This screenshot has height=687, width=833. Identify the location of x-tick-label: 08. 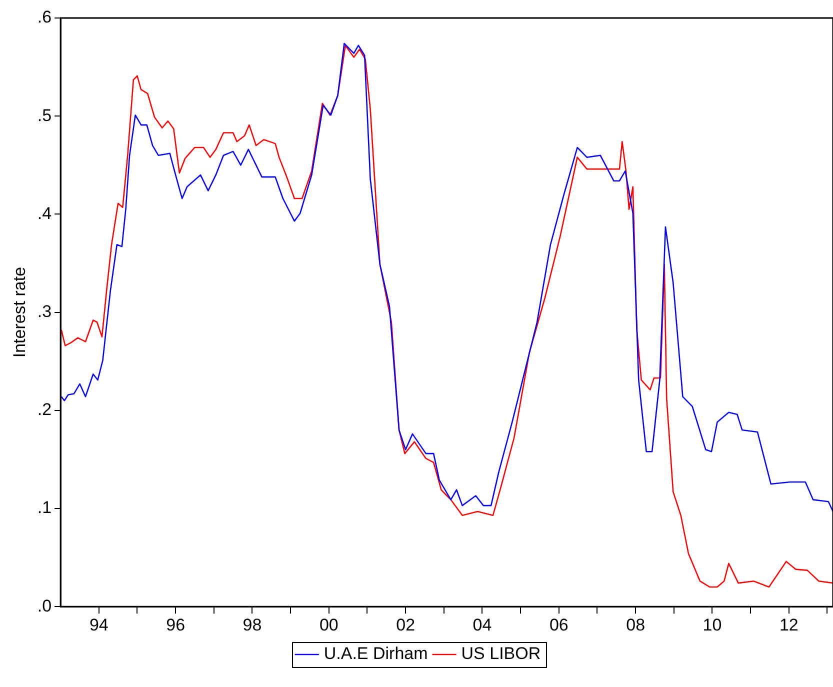
(636, 624).